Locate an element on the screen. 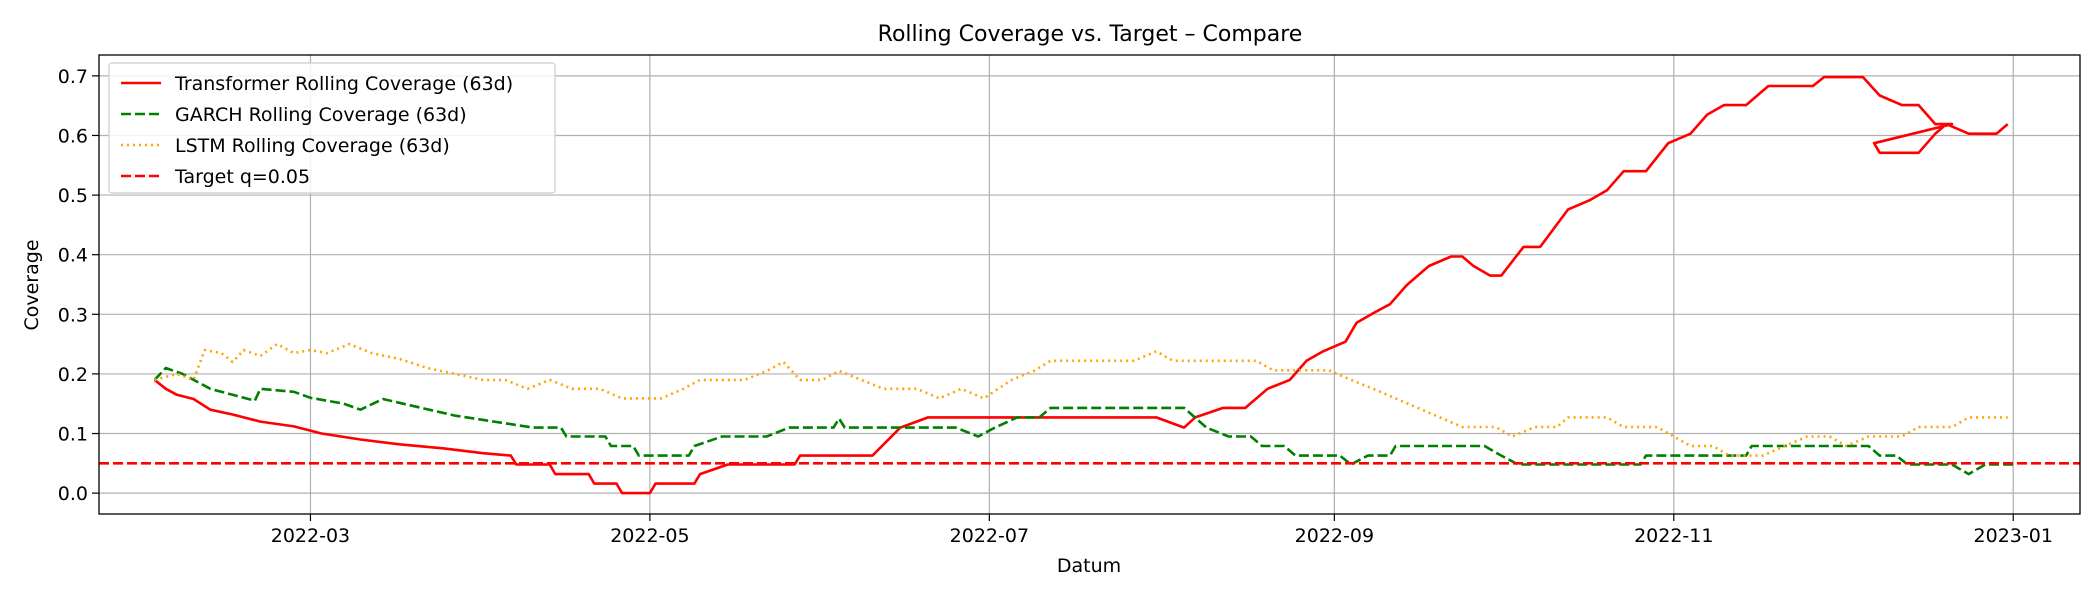 Image resolution: width=2100 pixels, height=600 pixels. y-axis-label: Coverage is located at coordinates (32, 284).